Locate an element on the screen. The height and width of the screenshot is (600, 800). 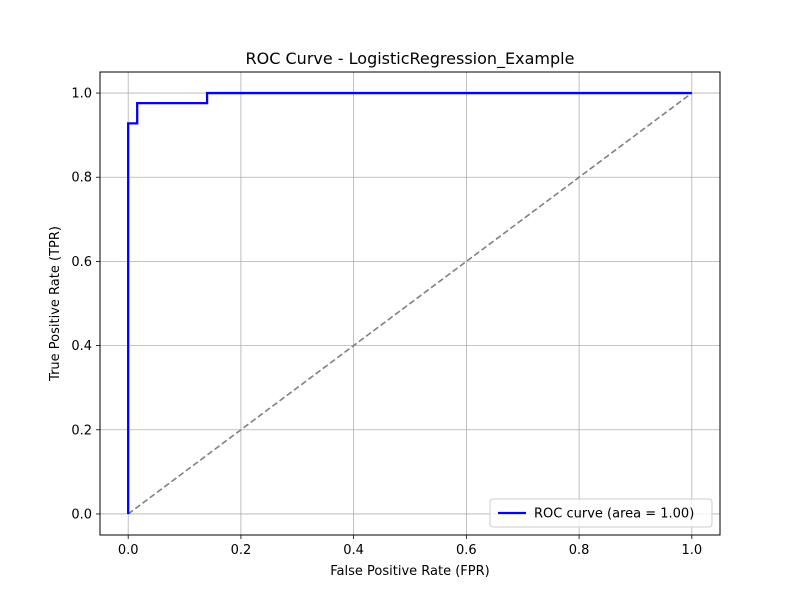
y-tick-label: 0.8 is located at coordinates (81, 178).